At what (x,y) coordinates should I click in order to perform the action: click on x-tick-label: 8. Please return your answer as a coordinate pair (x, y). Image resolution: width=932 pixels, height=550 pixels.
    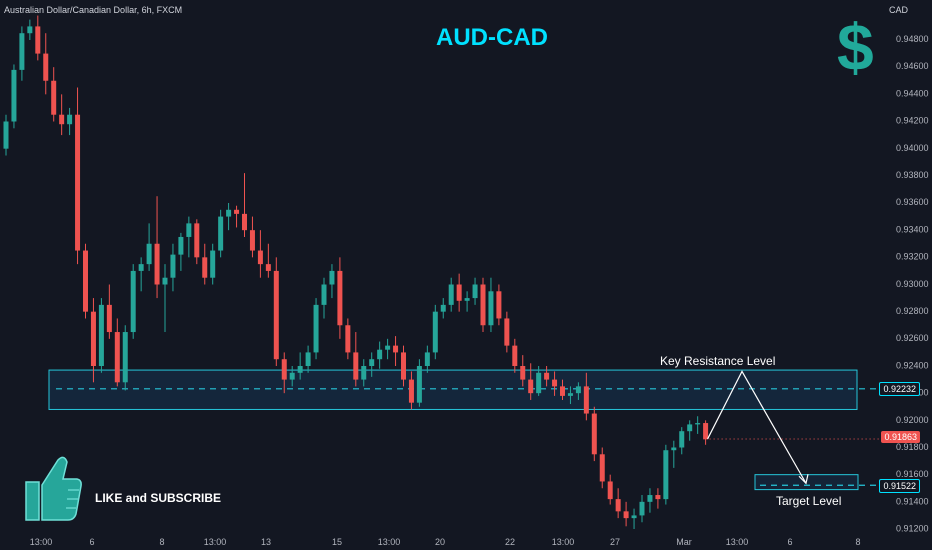
    Looking at the image, I should click on (161, 542).